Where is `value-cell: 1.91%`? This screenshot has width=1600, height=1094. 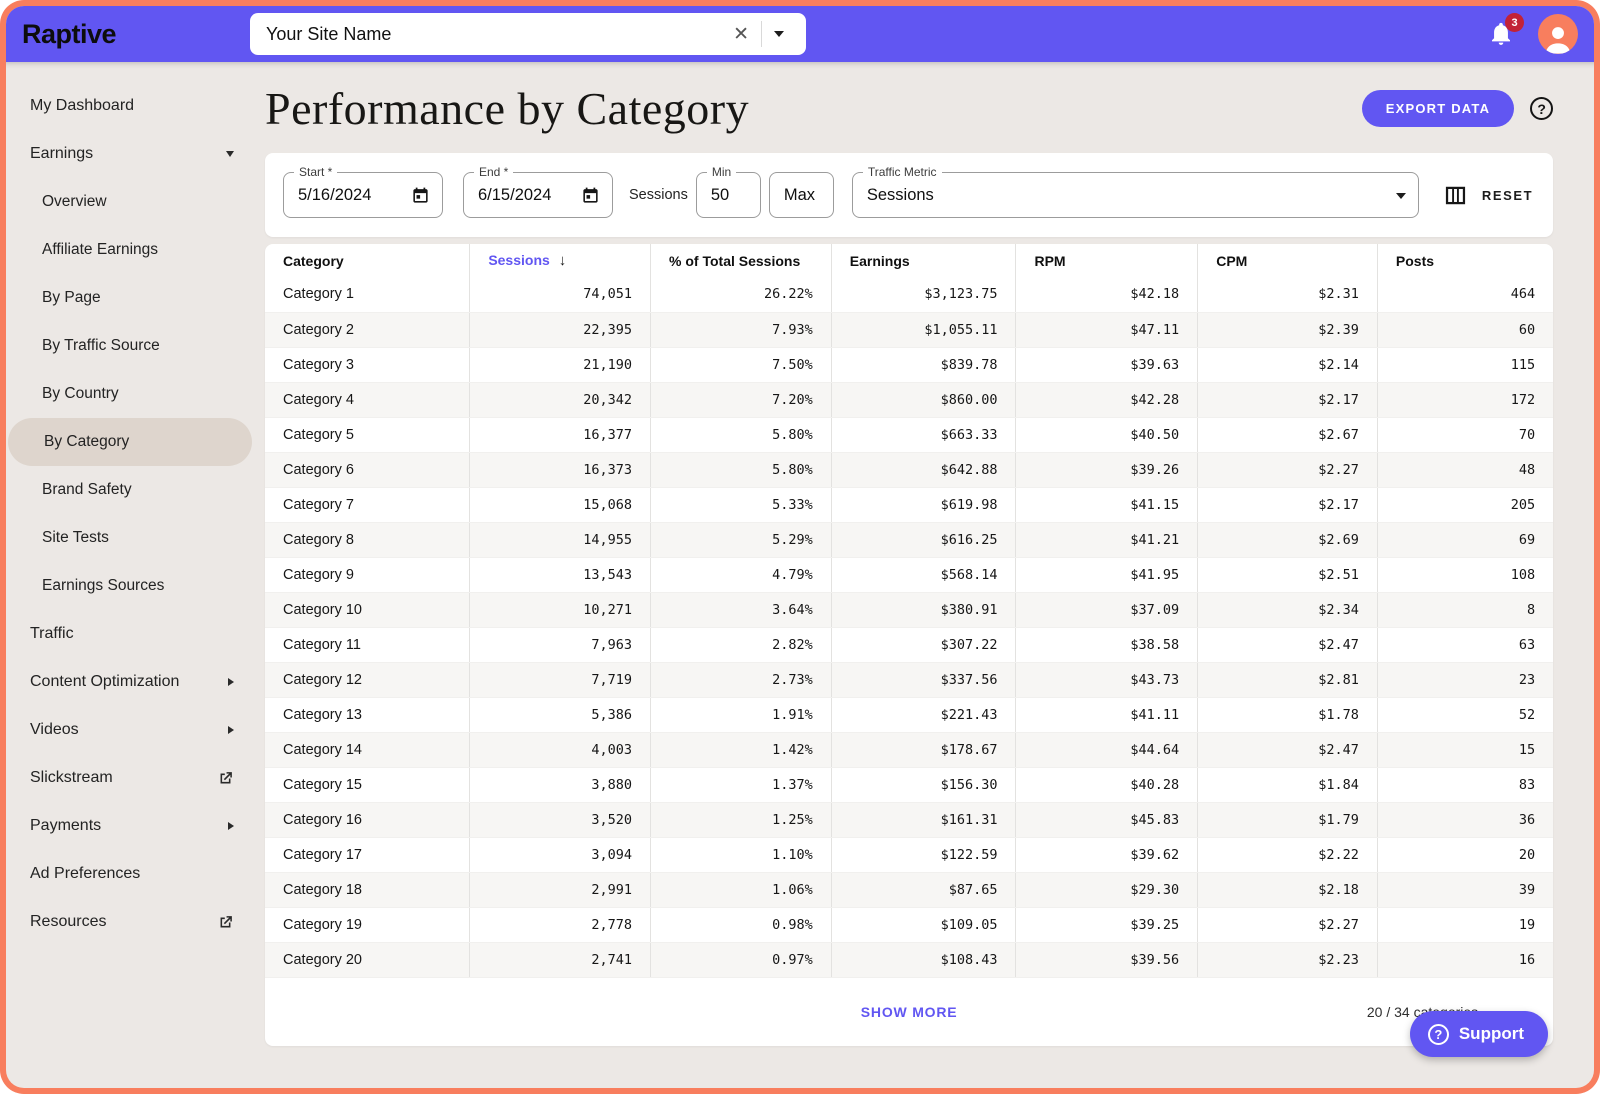
value-cell: 1.91% is located at coordinates (741, 715).